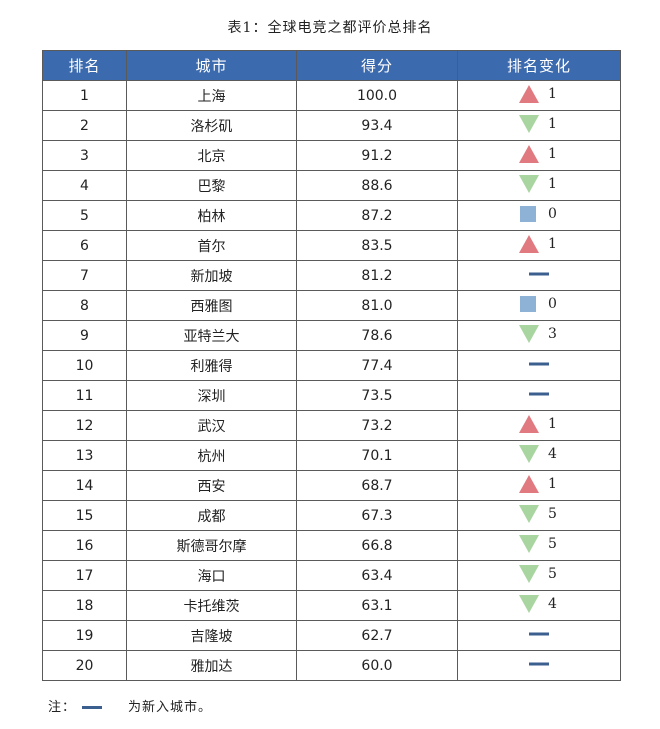 This screenshot has width=660, height=729. I want to click on table-row: 7 新加坡 81.2, so click(331, 275).